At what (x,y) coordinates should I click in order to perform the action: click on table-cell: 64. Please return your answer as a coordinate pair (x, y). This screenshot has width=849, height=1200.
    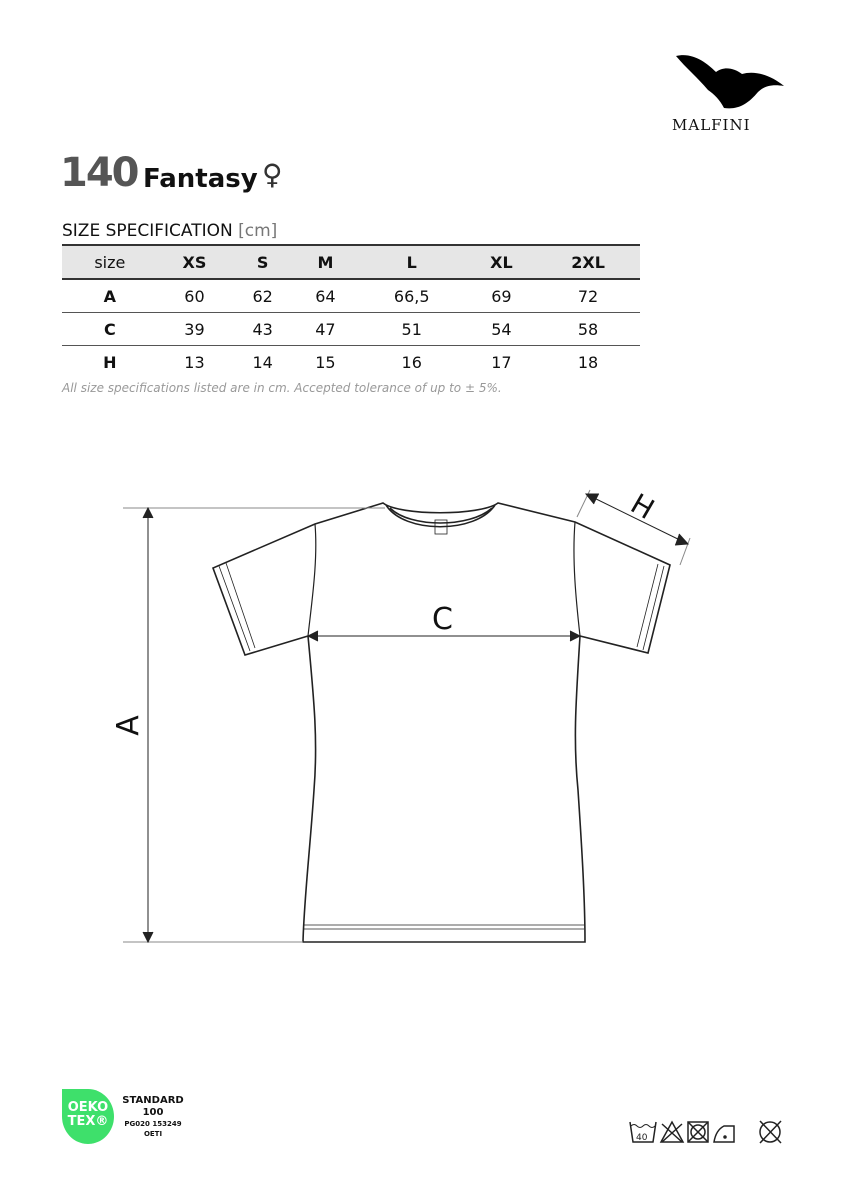
    Looking at the image, I should click on (325, 296).